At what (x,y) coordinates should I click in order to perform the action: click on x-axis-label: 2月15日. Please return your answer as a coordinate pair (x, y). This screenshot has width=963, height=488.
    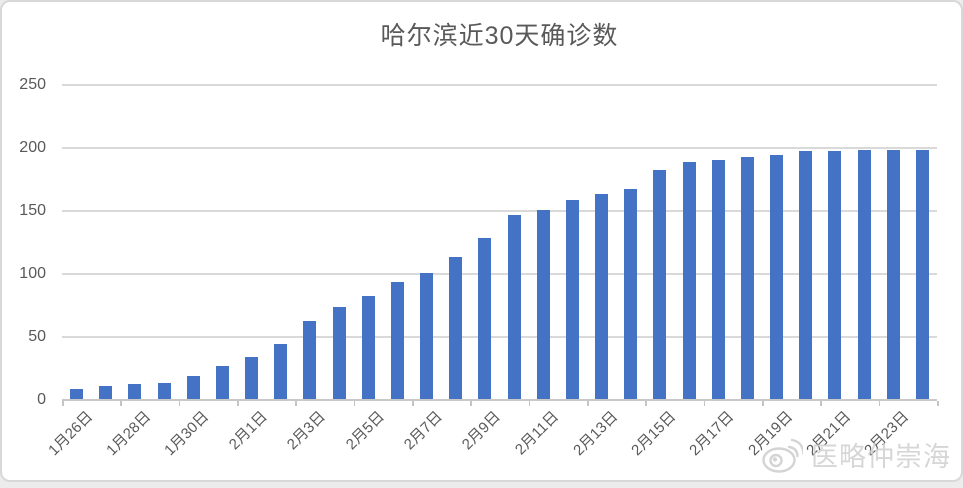
    Looking at the image, I should click on (654, 434).